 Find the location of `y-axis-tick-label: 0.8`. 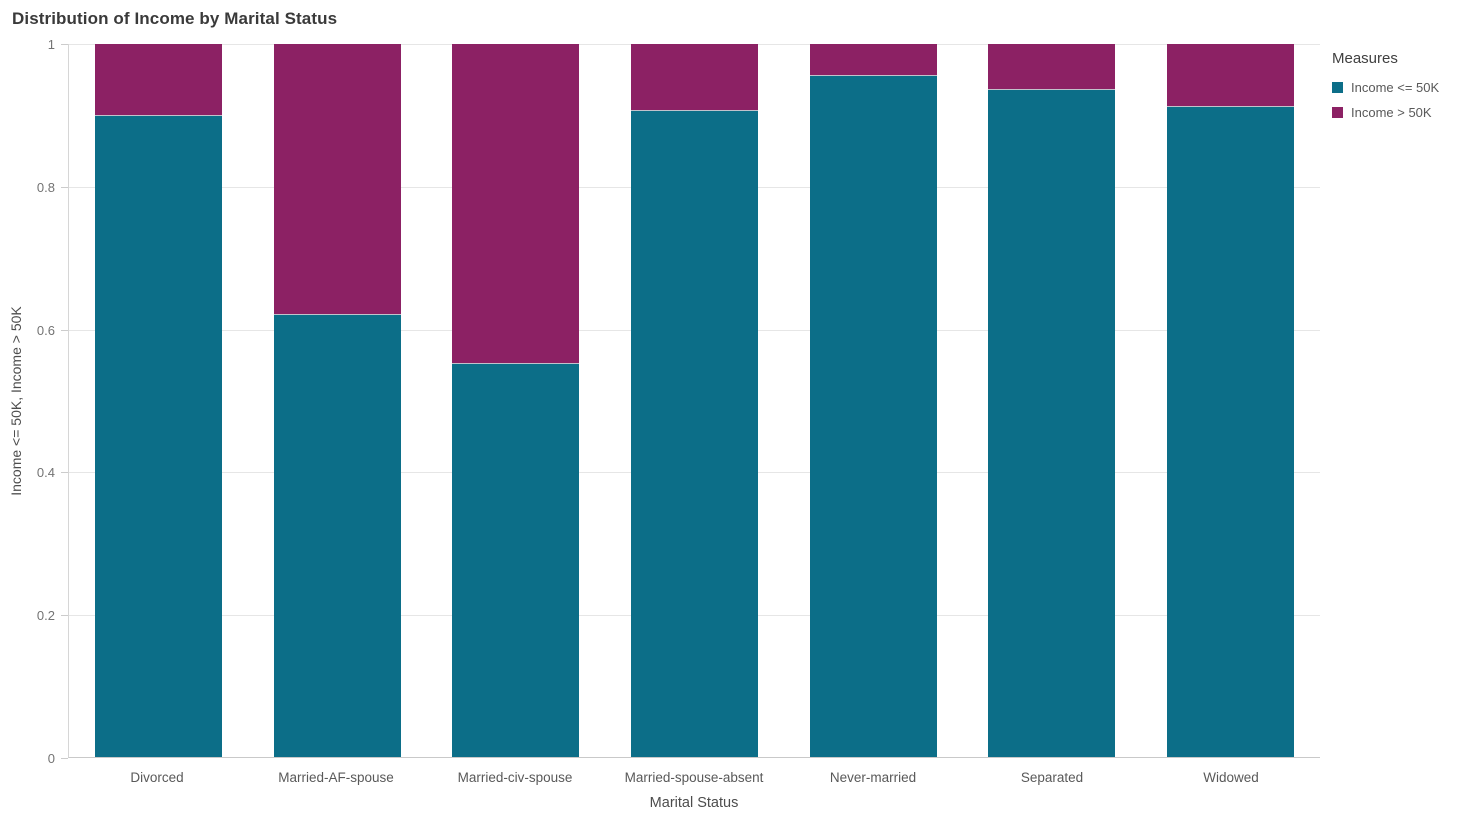

y-axis-tick-label: 0.8 is located at coordinates (45, 187).